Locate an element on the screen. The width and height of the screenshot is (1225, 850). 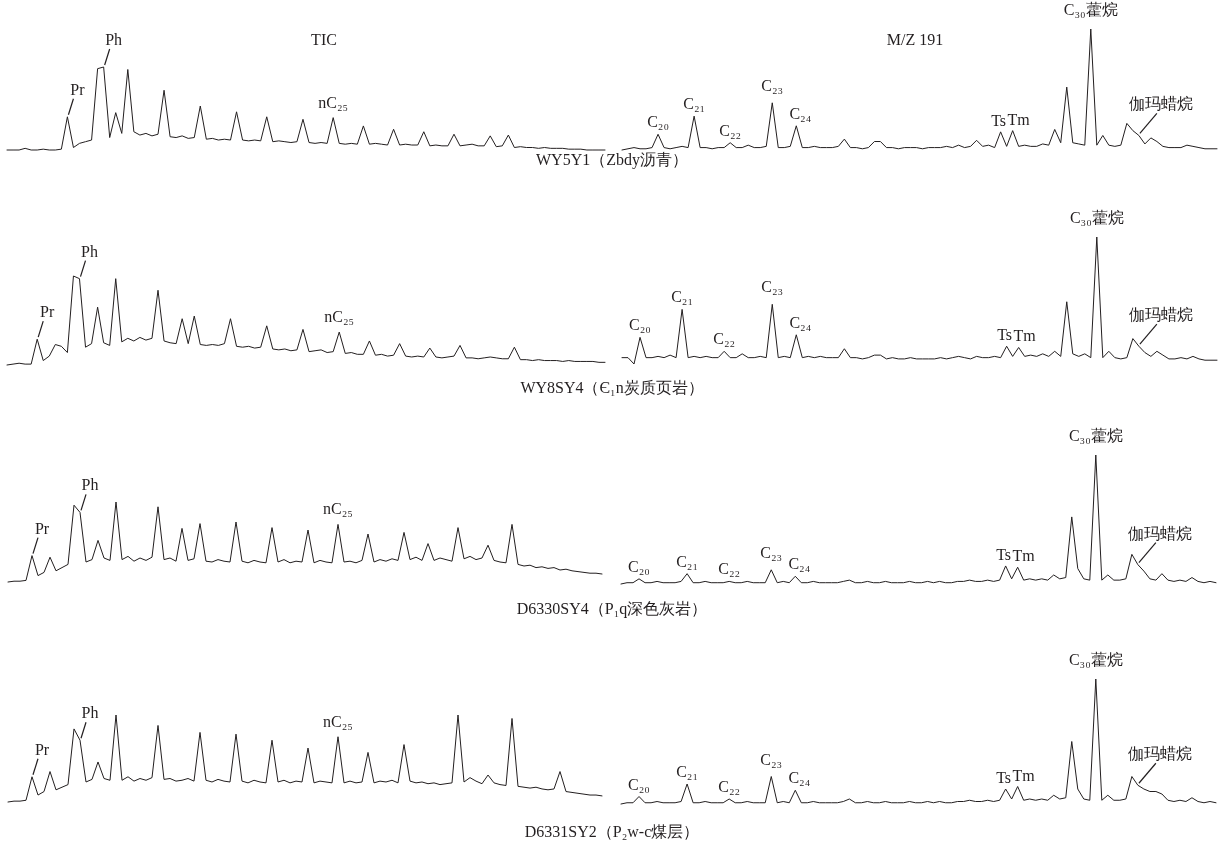
x-axis-title: WY8SY4（Є₁n炭质页岩） is located at coordinates (612, 387).